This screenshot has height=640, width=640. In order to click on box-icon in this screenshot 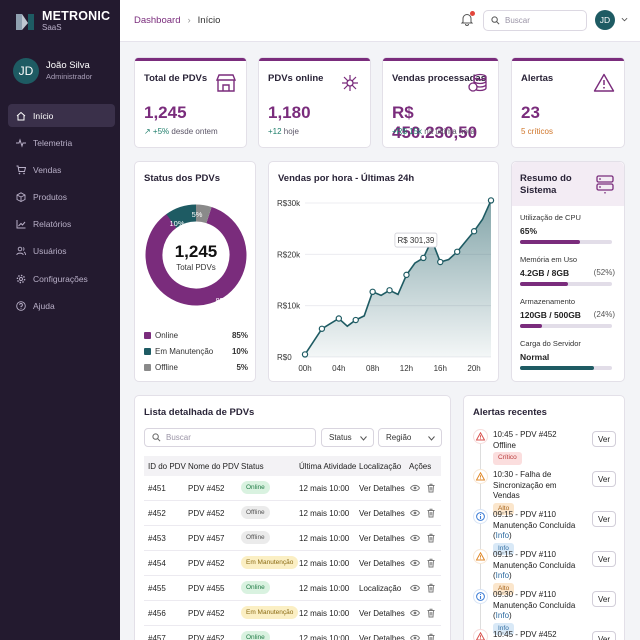, I will do `click(21, 197)`.